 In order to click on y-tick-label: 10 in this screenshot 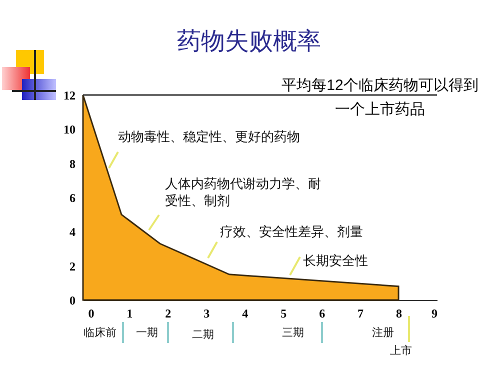, I will do `click(70, 129)`.